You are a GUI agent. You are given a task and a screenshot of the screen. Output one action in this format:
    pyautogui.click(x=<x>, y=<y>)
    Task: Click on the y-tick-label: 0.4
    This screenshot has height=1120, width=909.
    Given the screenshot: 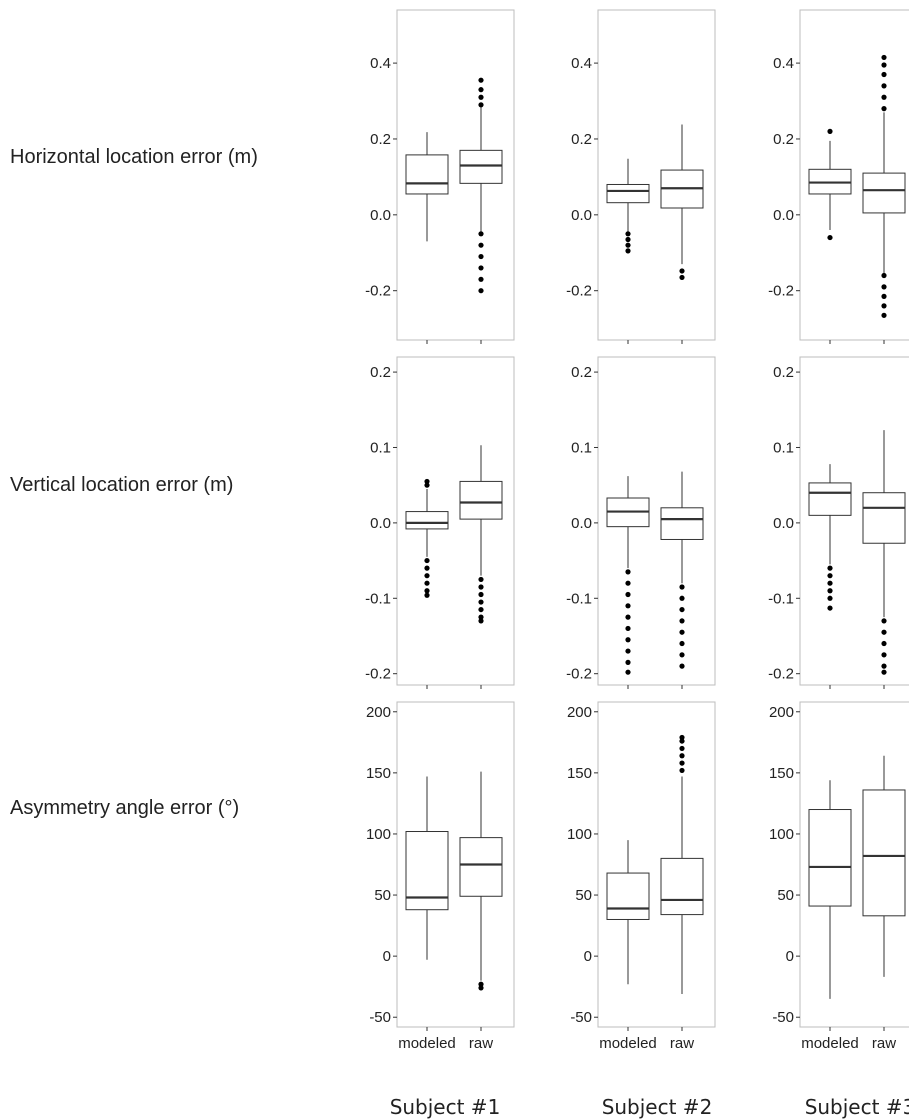 What is the action you would take?
    pyautogui.click(x=783, y=63)
    